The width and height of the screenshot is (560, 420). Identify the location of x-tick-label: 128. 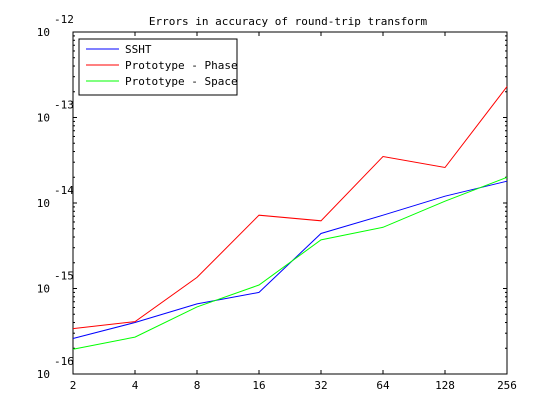
(445, 385).